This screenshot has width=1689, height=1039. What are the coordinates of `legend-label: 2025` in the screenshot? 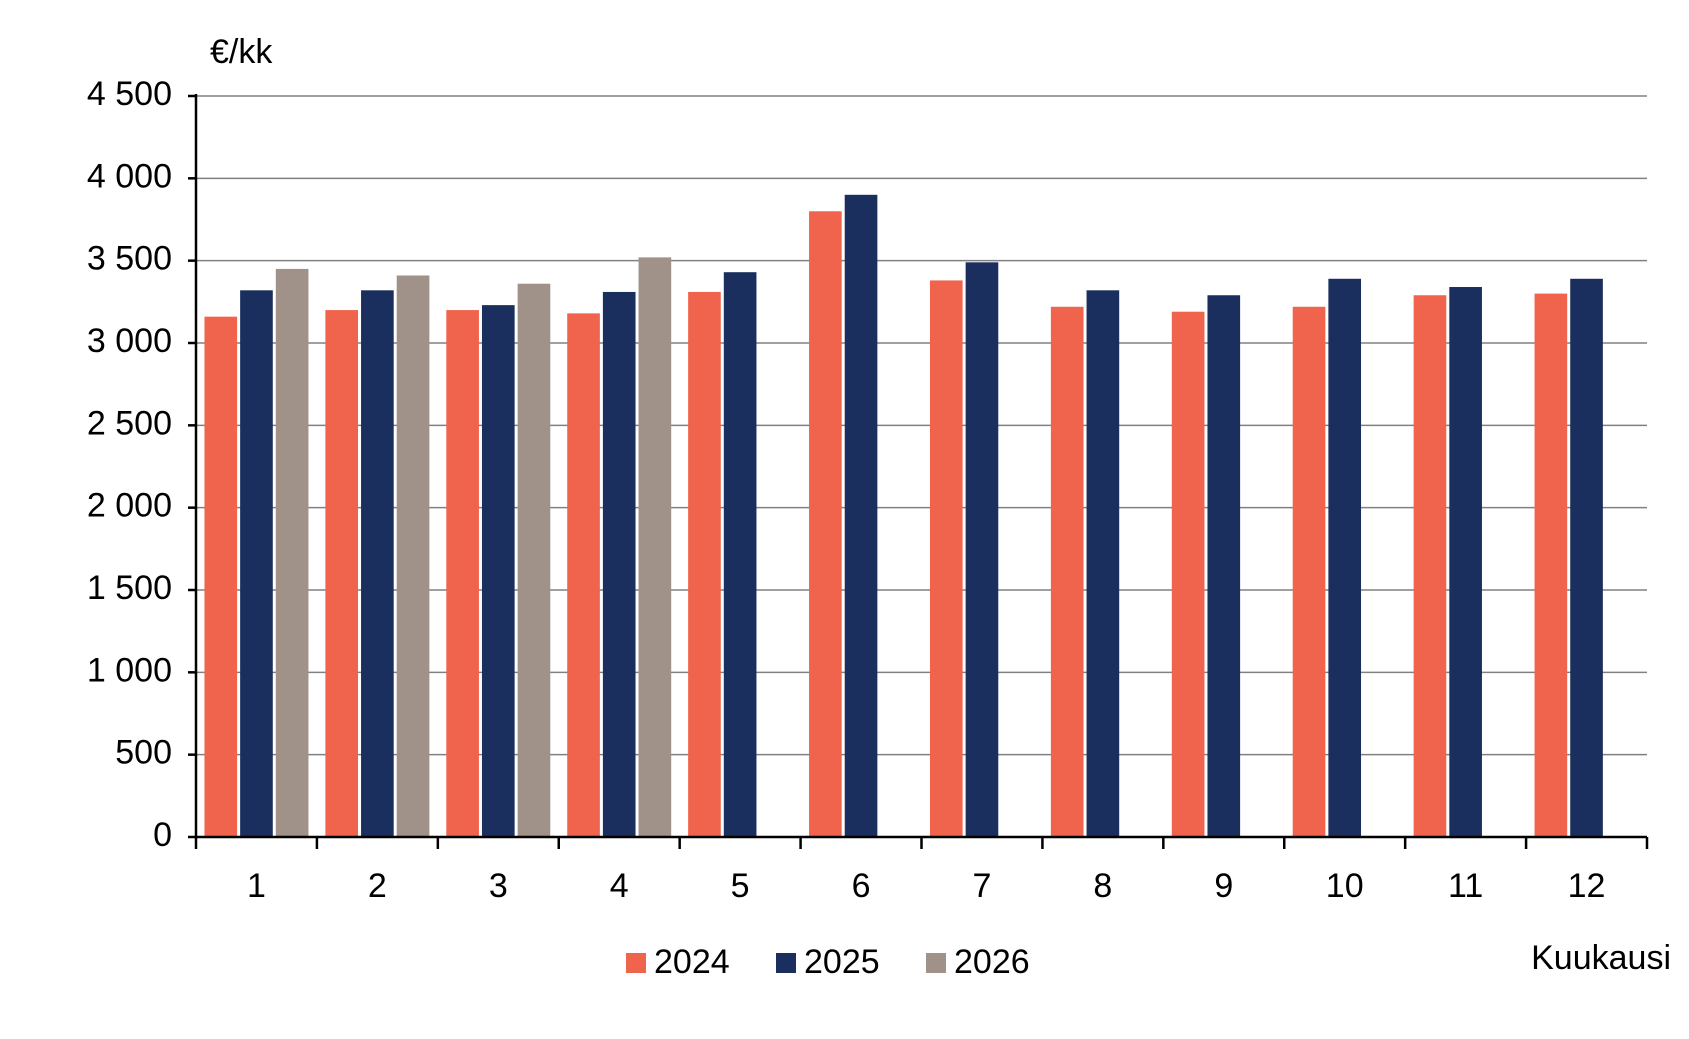 It's located at (842, 962).